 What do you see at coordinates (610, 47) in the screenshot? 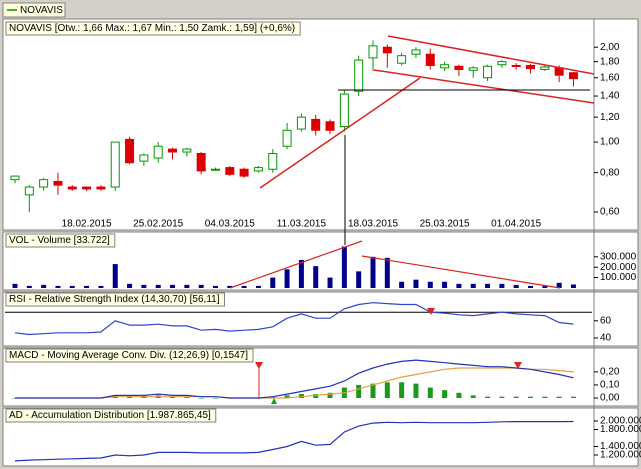
I see `y-tick-label: 2,00` at bounding box center [610, 47].